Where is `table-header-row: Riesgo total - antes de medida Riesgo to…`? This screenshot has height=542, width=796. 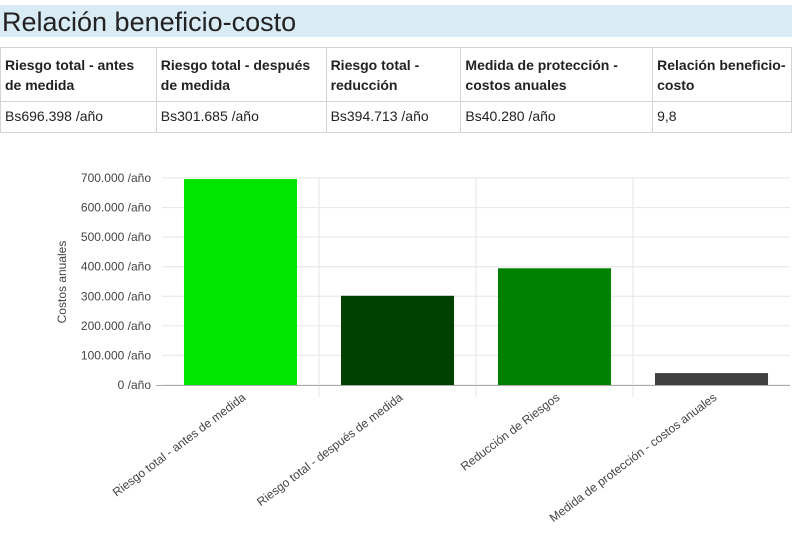 table-header-row: Riesgo total - antes de medida Riesgo to… is located at coordinates (396, 74).